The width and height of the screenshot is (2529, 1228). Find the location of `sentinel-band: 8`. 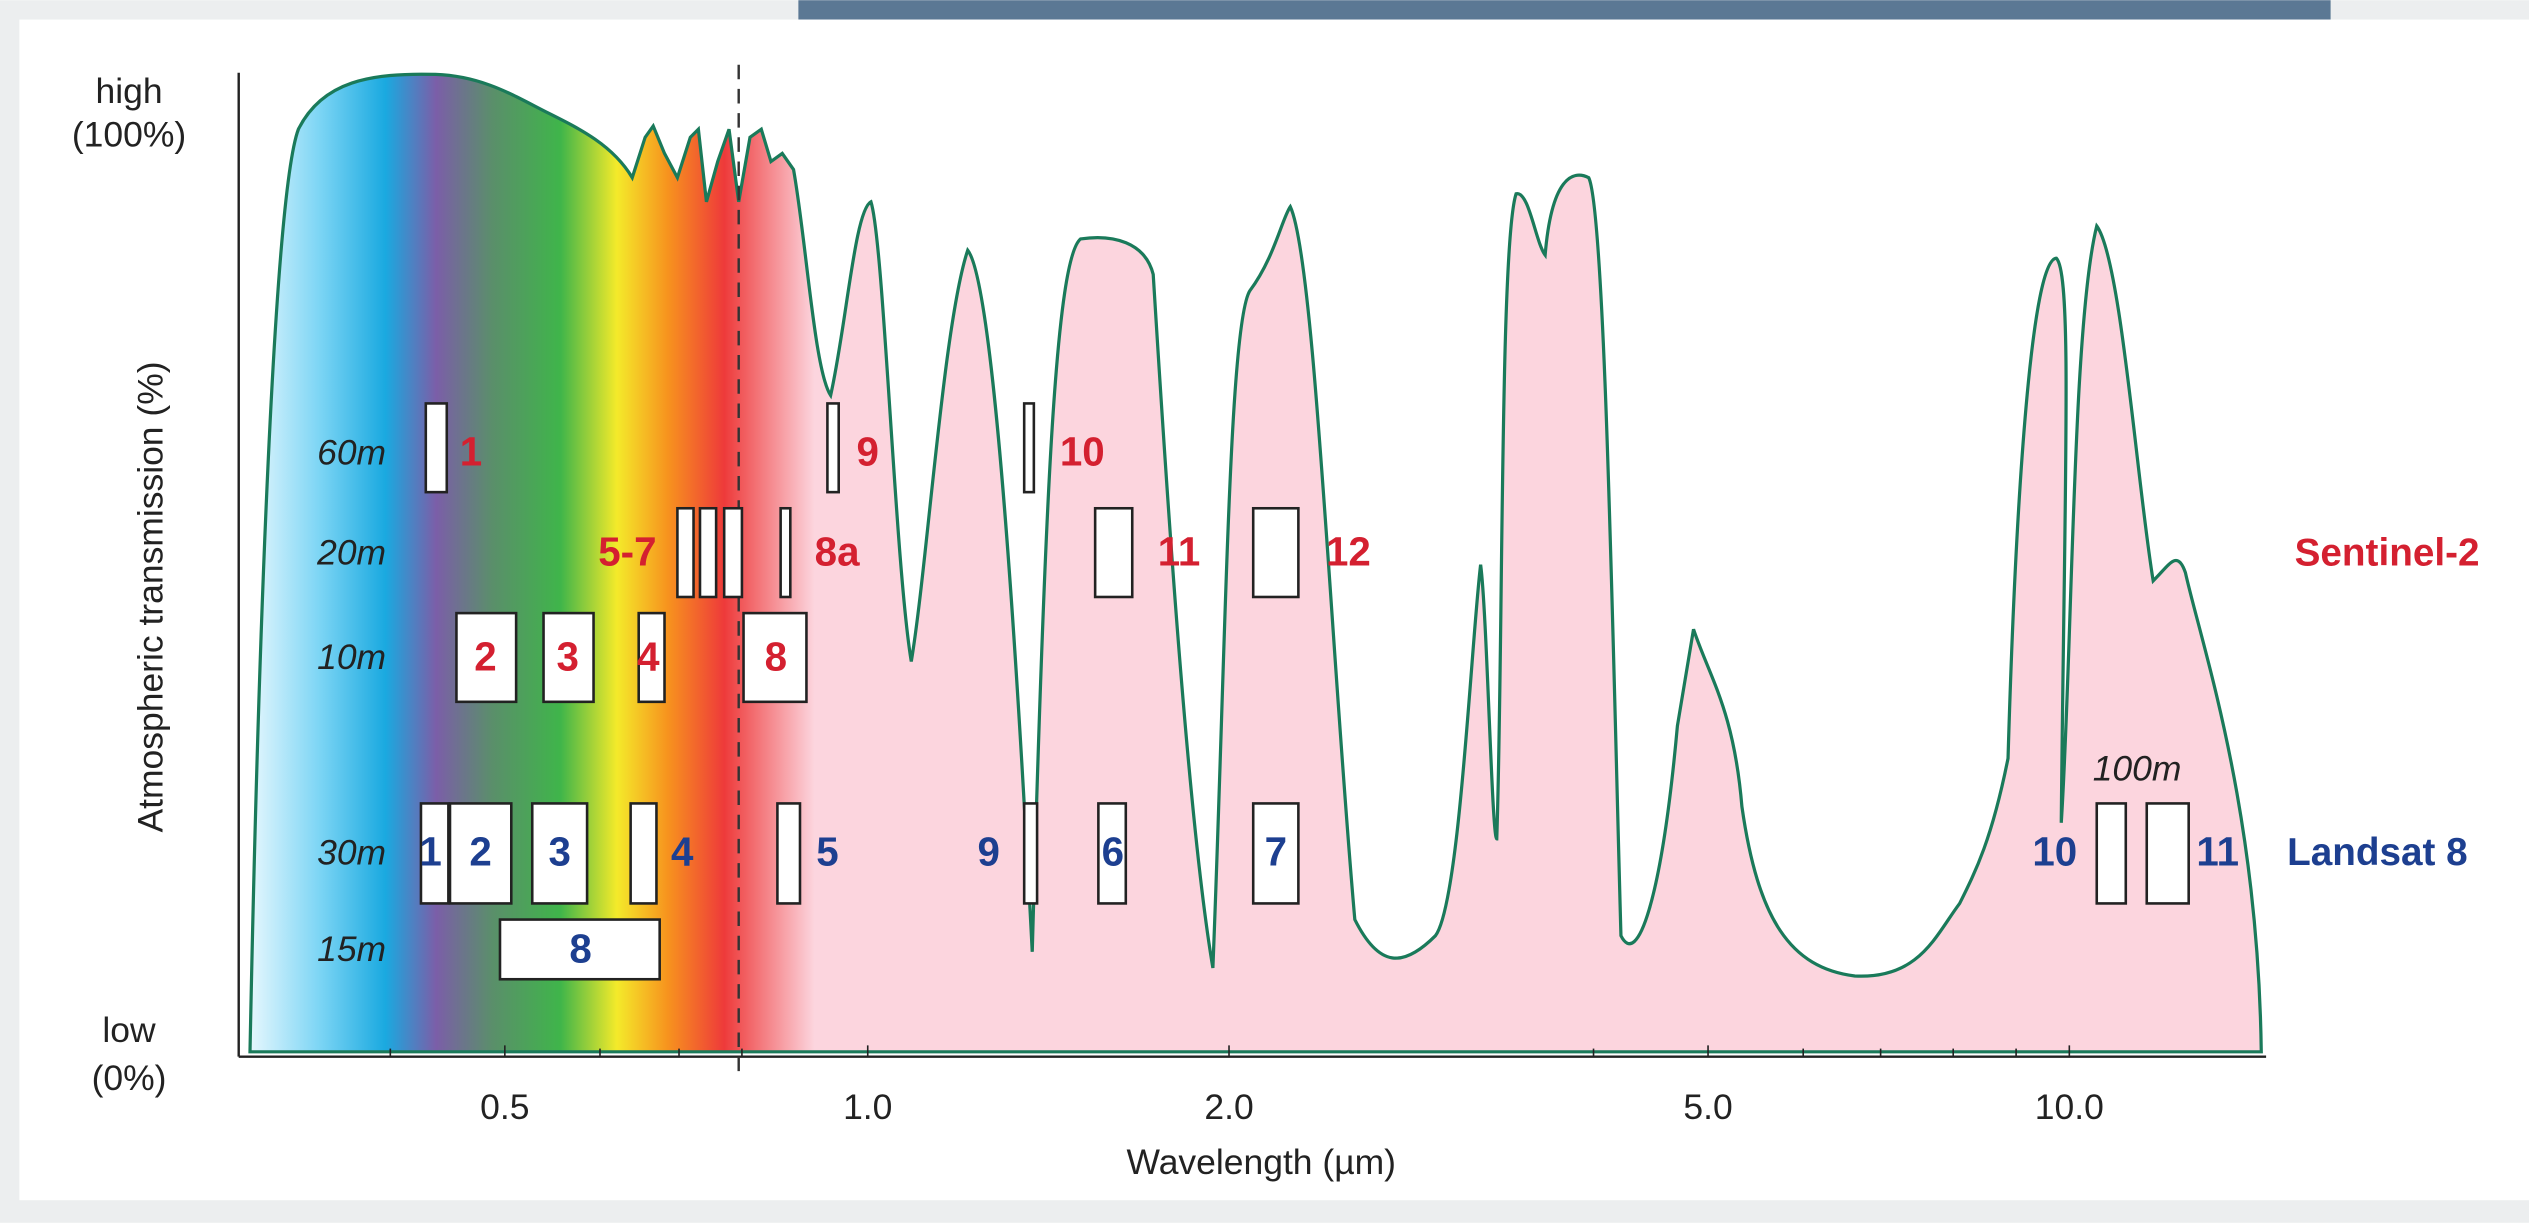

sentinel-band: 8 is located at coordinates (776, 657).